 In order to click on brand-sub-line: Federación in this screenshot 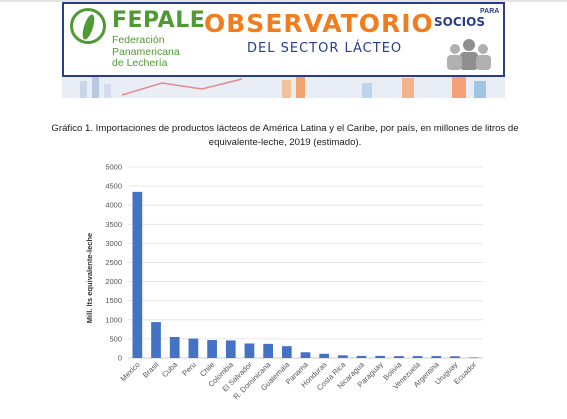, I will do `click(138, 40)`.